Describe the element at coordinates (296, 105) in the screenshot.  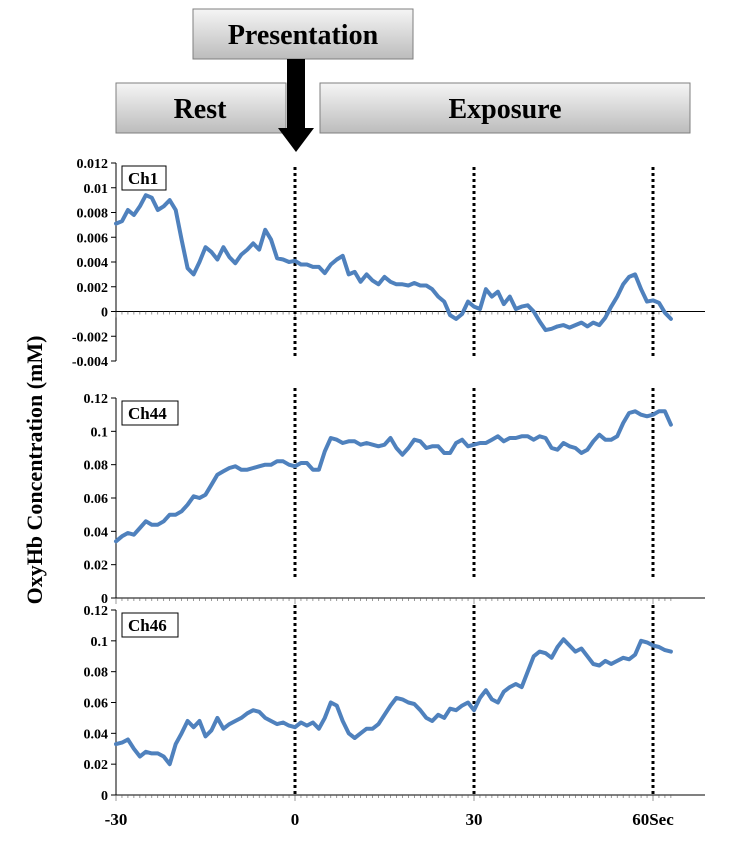
I see `presentation-arrow-icon` at that location.